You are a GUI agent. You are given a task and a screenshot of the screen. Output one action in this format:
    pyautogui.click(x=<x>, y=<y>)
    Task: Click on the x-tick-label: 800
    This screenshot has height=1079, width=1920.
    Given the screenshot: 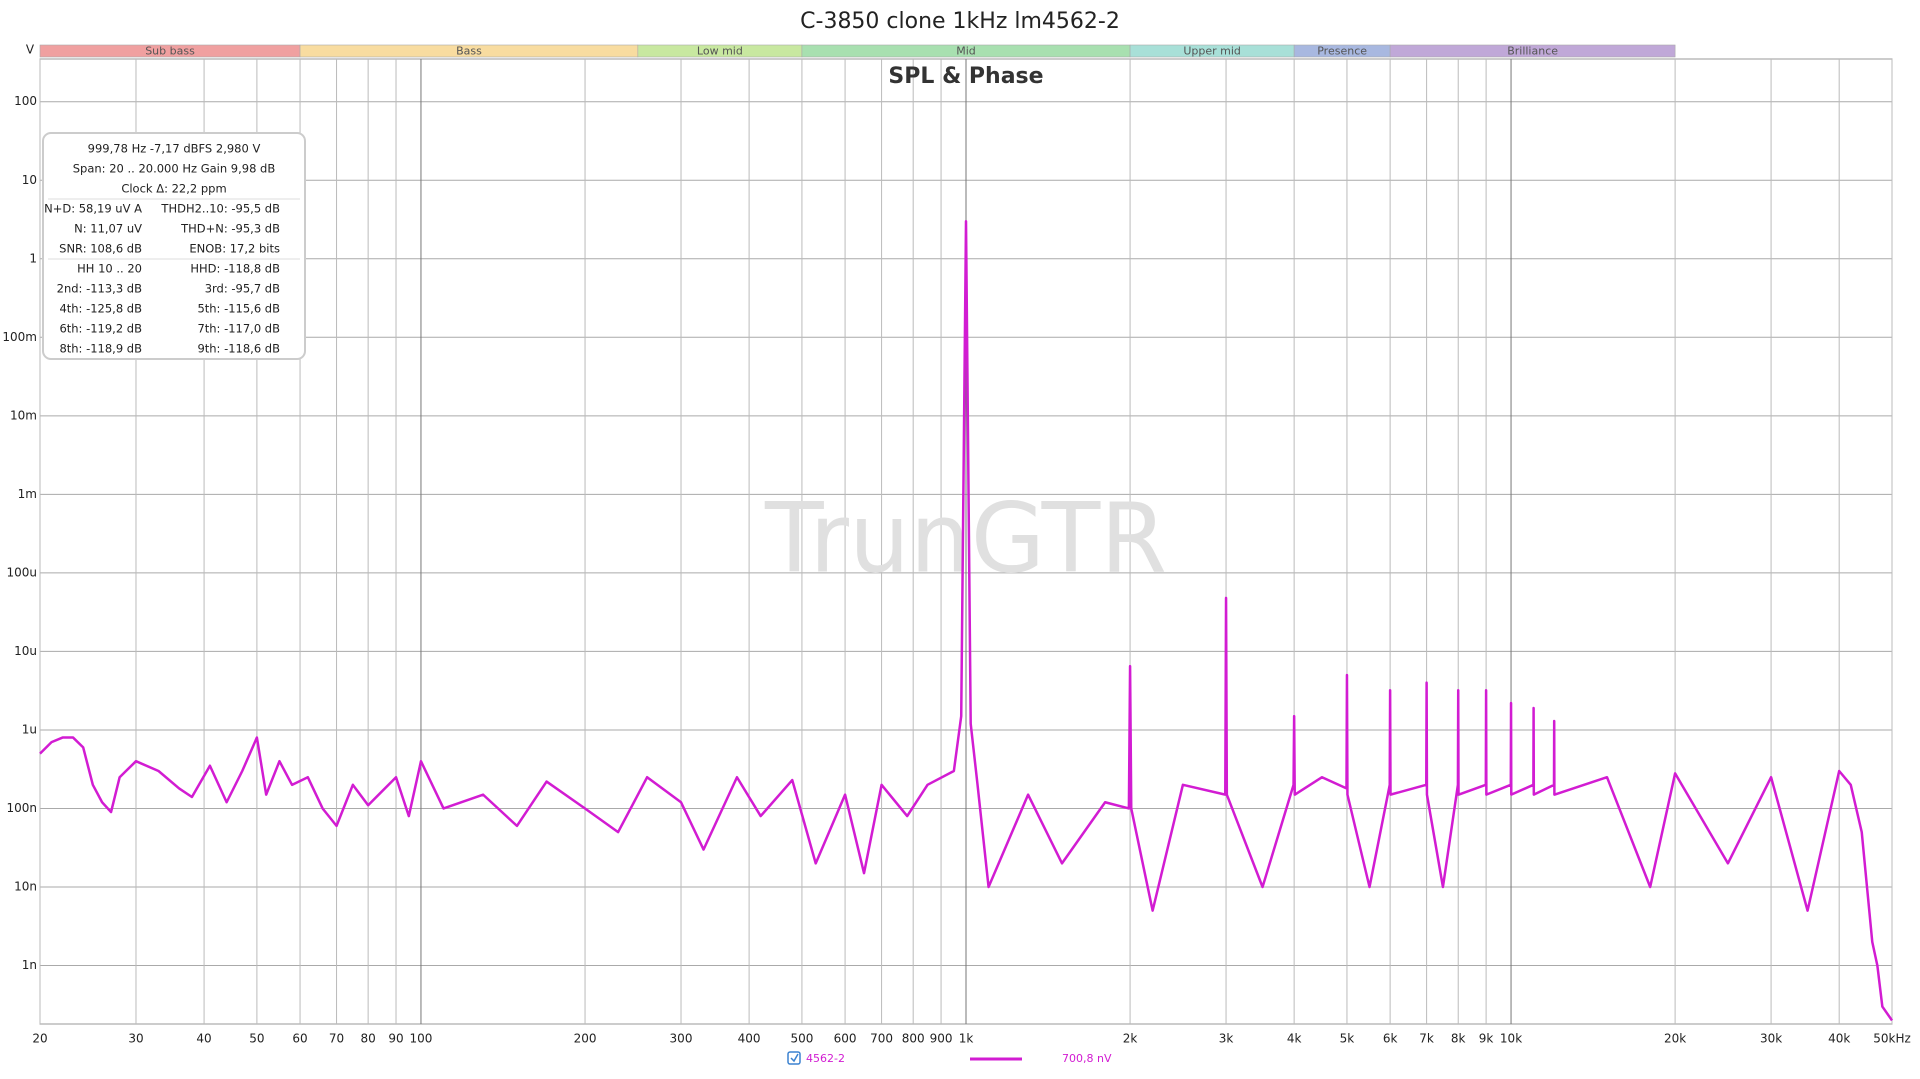 What is the action you would take?
    pyautogui.click(x=913, y=1039)
    